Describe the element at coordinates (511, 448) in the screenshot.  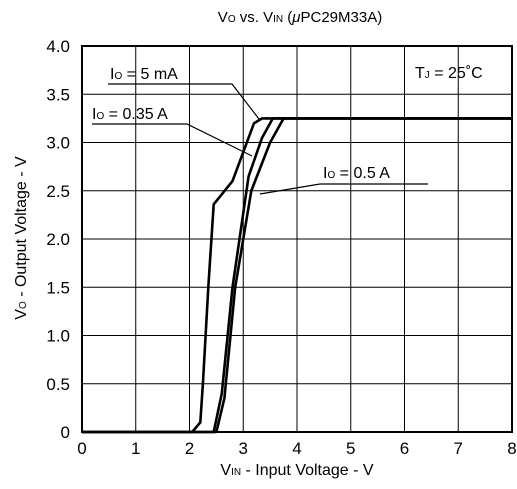
I see `x-tick-label: 8` at that location.